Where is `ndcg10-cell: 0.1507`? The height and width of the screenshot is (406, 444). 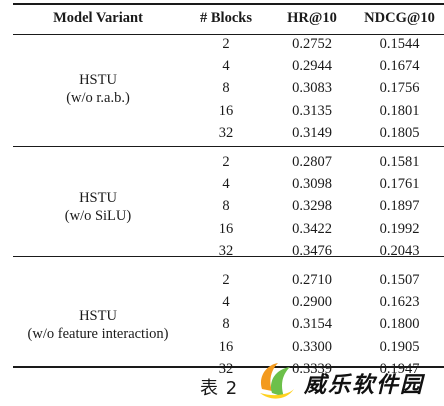
ndcg10-cell: 0.1507 is located at coordinates (399, 279).